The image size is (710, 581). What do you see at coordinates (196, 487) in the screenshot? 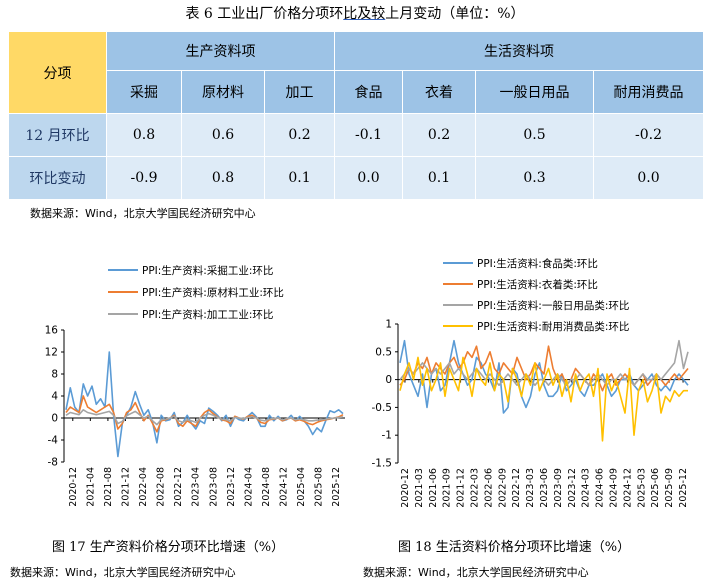
I see `x-tick-label: 2023-04` at bounding box center [196, 487].